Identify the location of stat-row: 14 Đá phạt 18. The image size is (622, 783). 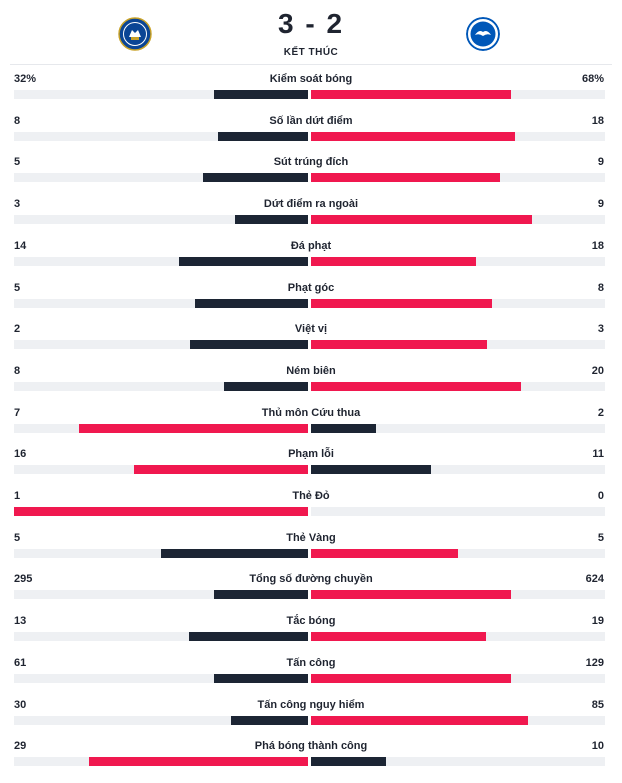
(311, 254).